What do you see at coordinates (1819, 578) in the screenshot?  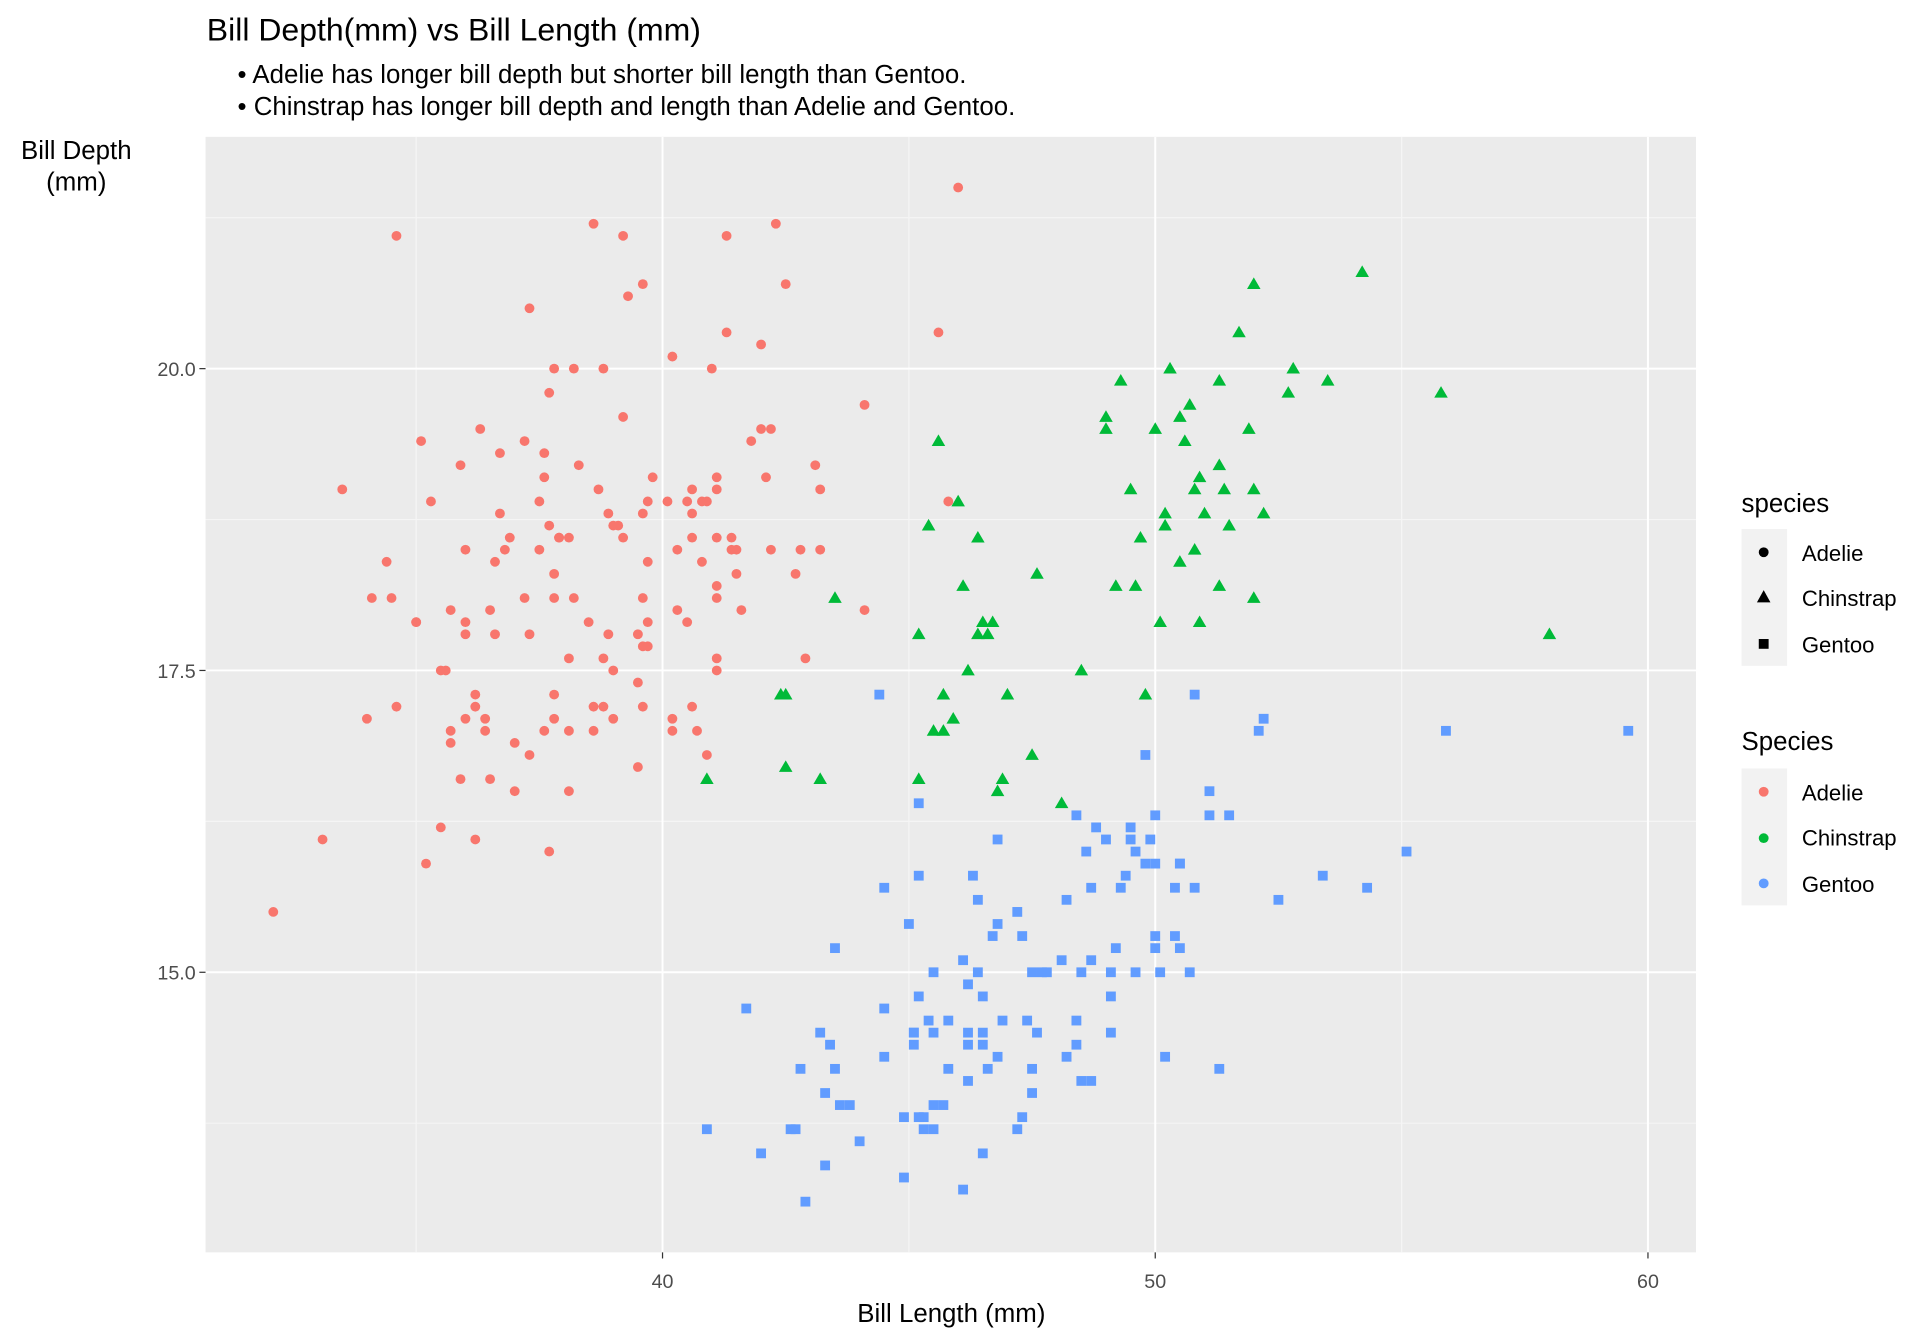 I see `legend-shape: species Adelie Chinstrap Gentoo` at bounding box center [1819, 578].